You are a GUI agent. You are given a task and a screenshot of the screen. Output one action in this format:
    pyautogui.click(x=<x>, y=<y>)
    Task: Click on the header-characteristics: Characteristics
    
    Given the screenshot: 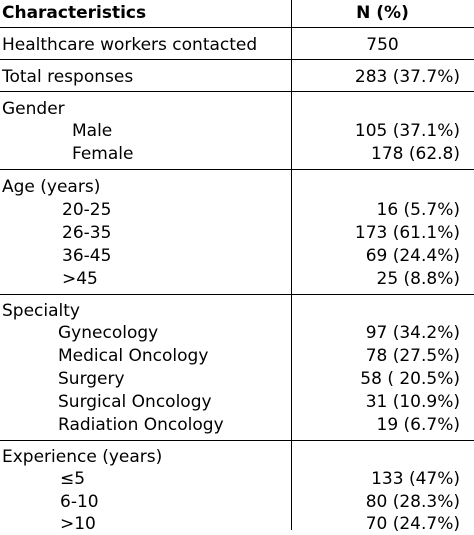 What is the action you would take?
    pyautogui.click(x=74, y=13)
    